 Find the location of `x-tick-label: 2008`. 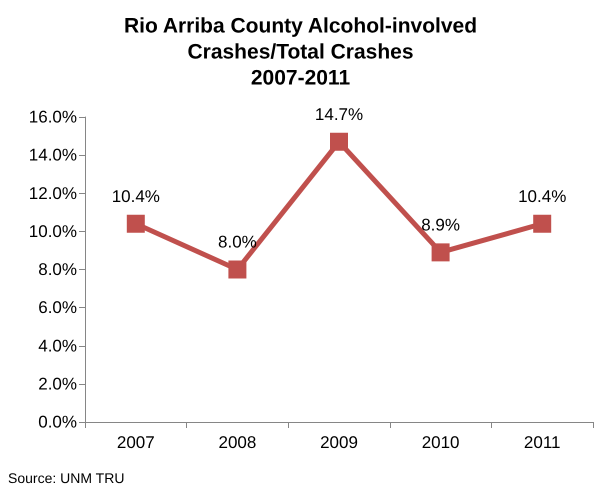

x-tick-label: 2008 is located at coordinates (237, 442).